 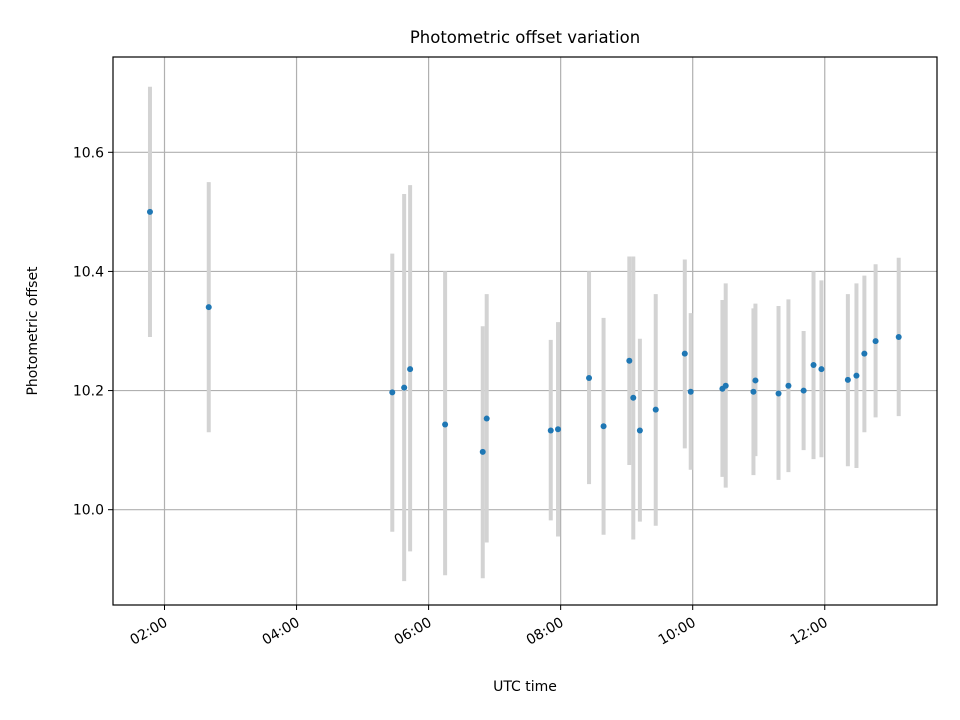 What do you see at coordinates (88, 272) in the screenshot?
I see `y-tick-label: 10.4` at bounding box center [88, 272].